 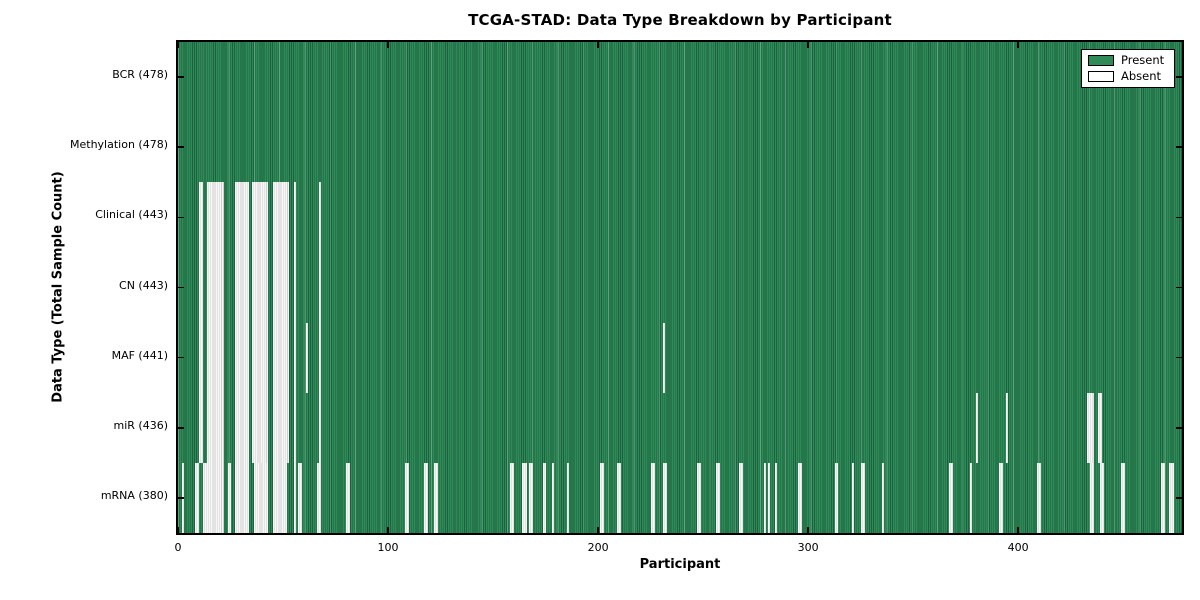 What do you see at coordinates (141, 425) in the screenshot?
I see `y-tick-label-mir: miR (436)` at bounding box center [141, 425].